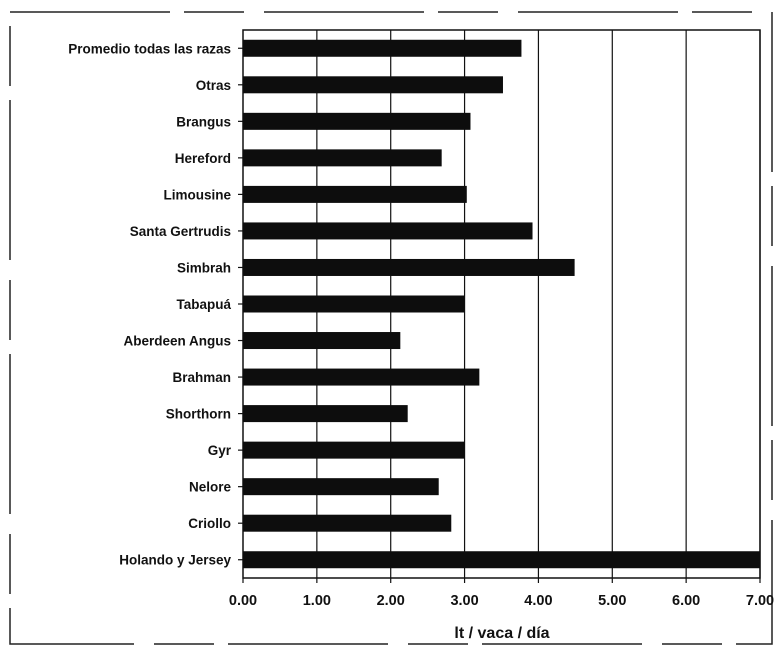 The height and width of the screenshot is (646, 778). I want to click on category-label: Holando y Jersey, so click(175, 560).